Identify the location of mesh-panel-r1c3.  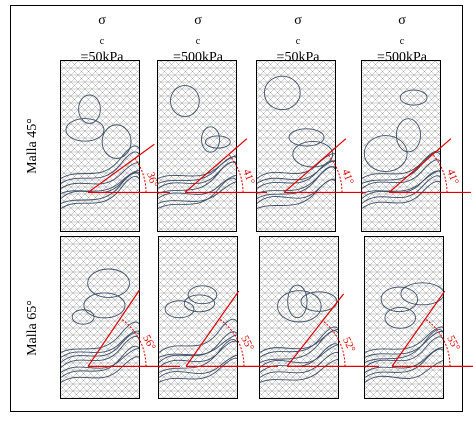
(296, 146).